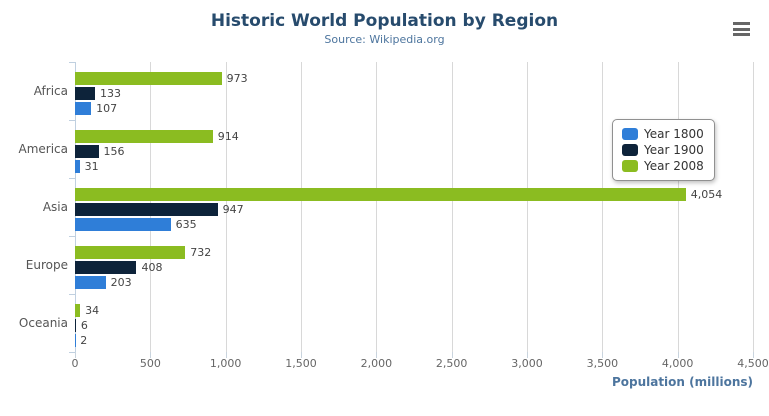 Image resolution: width=769 pixels, height=416 pixels. What do you see at coordinates (75, 325) in the screenshot?
I see `bar-year-1900-oceania` at bounding box center [75, 325].